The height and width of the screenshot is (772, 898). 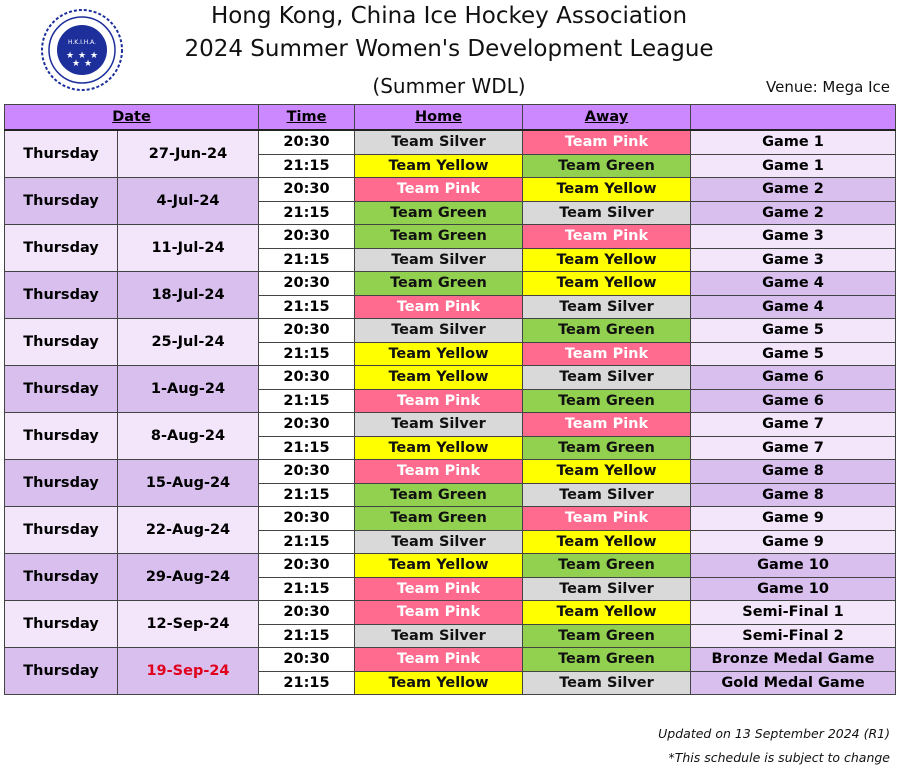 What do you see at coordinates (793, 494) in the screenshot?
I see `game-label-cell: Game 8` at bounding box center [793, 494].